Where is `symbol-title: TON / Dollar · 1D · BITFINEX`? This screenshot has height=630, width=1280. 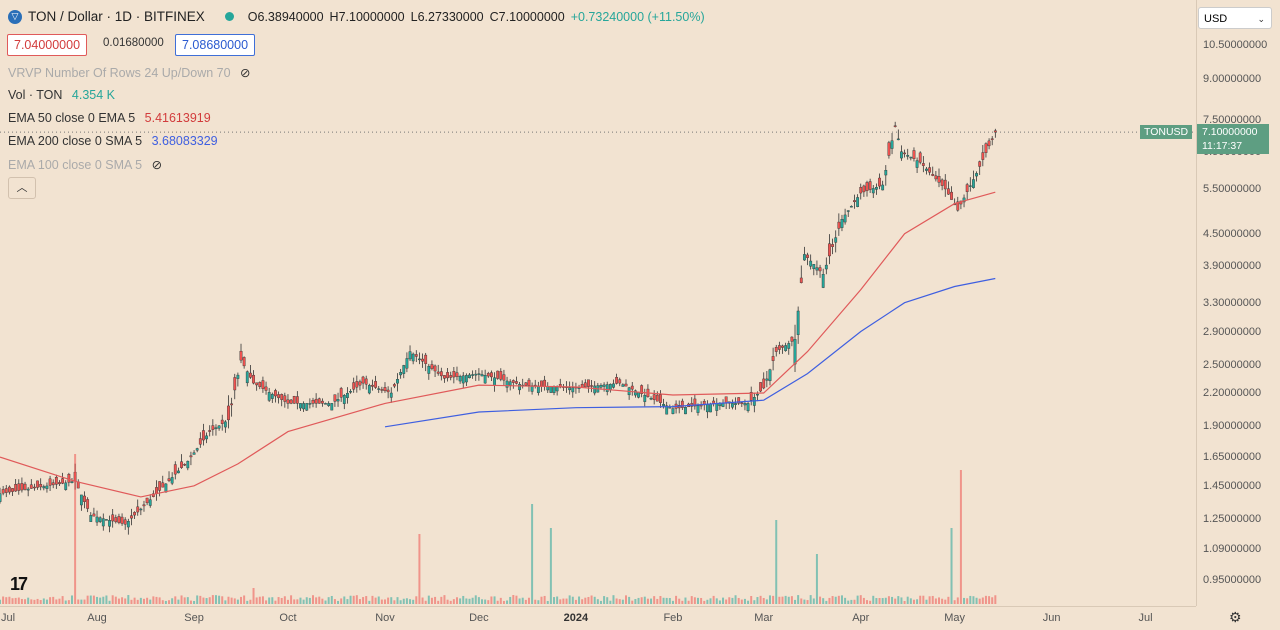
symbol-title: TON / Dollar · 1D · BITFINEX is located at coordinates (116, 16).